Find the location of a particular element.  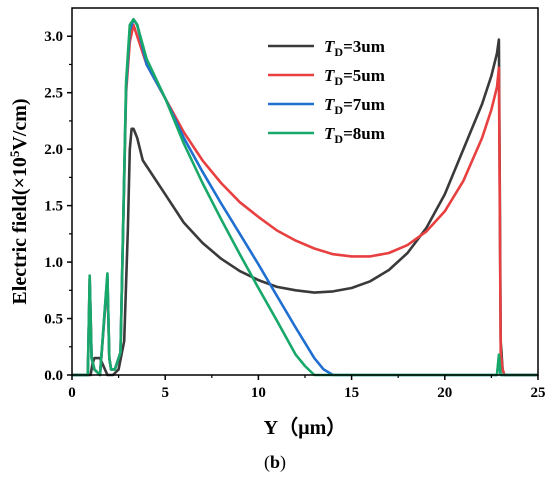

x-tick-label: 0 is located at coordinates (72, 393).